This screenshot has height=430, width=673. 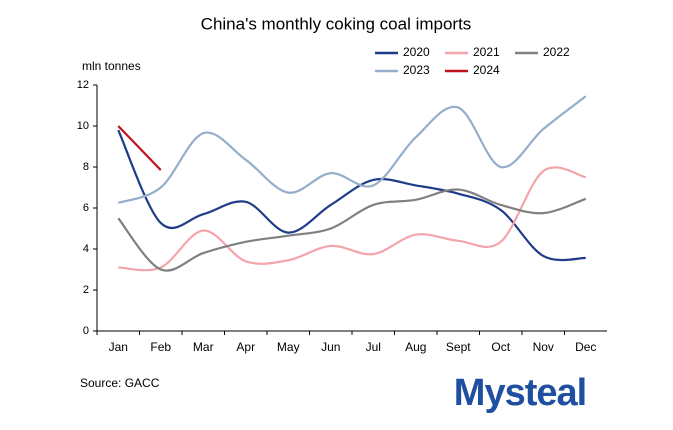 What do you see at coordinates (458, 347) in the screenshot?
I see `x-tick-label: Sept` at bounding box center [458, 347].